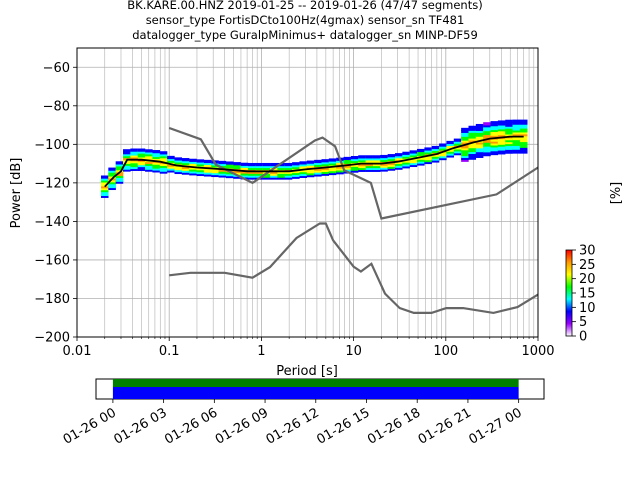 Image resolution: width=640 pixels, height=480 pixels. I want to click on colorbar-tick-label: 10, so click(587, 308).